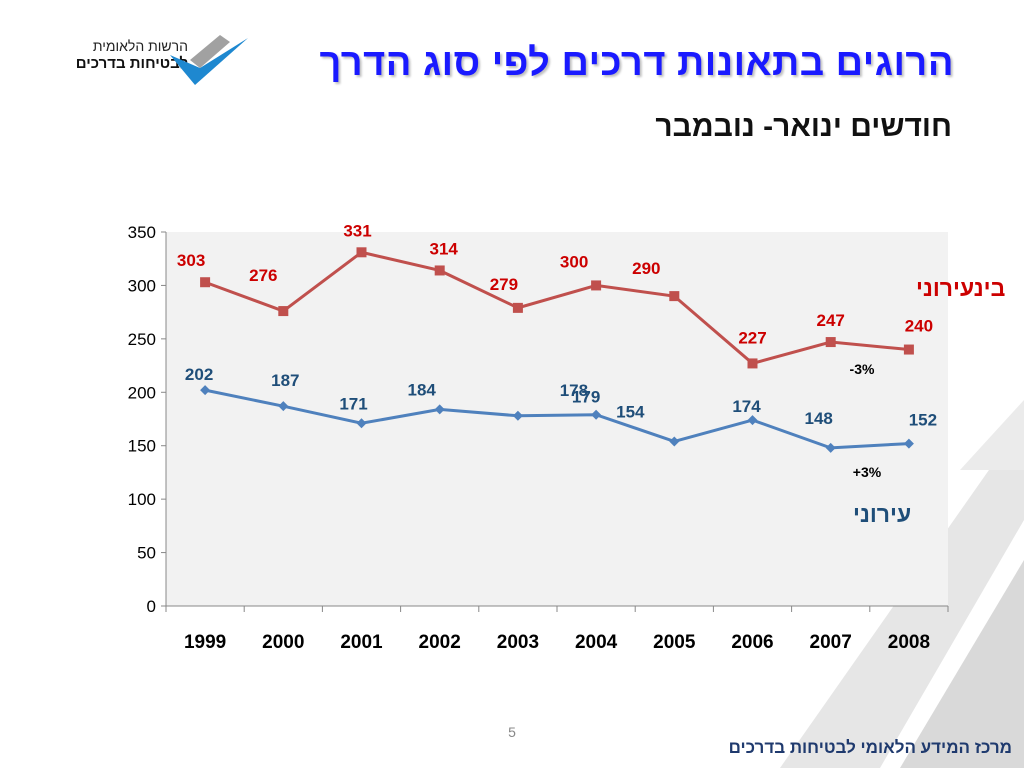 This screenshot has height=768, width=1024. I want to click on data-label: 174, so click(746, 406).